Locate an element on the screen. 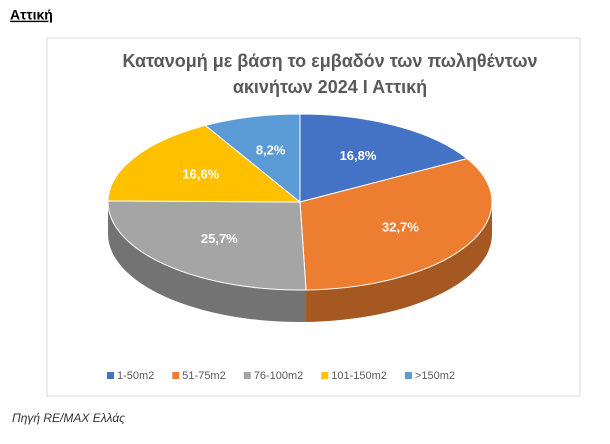 Image resolution: width=610 pixels, height=444 pixels. data-label: 32,7% is located at coordinates (400, 226).